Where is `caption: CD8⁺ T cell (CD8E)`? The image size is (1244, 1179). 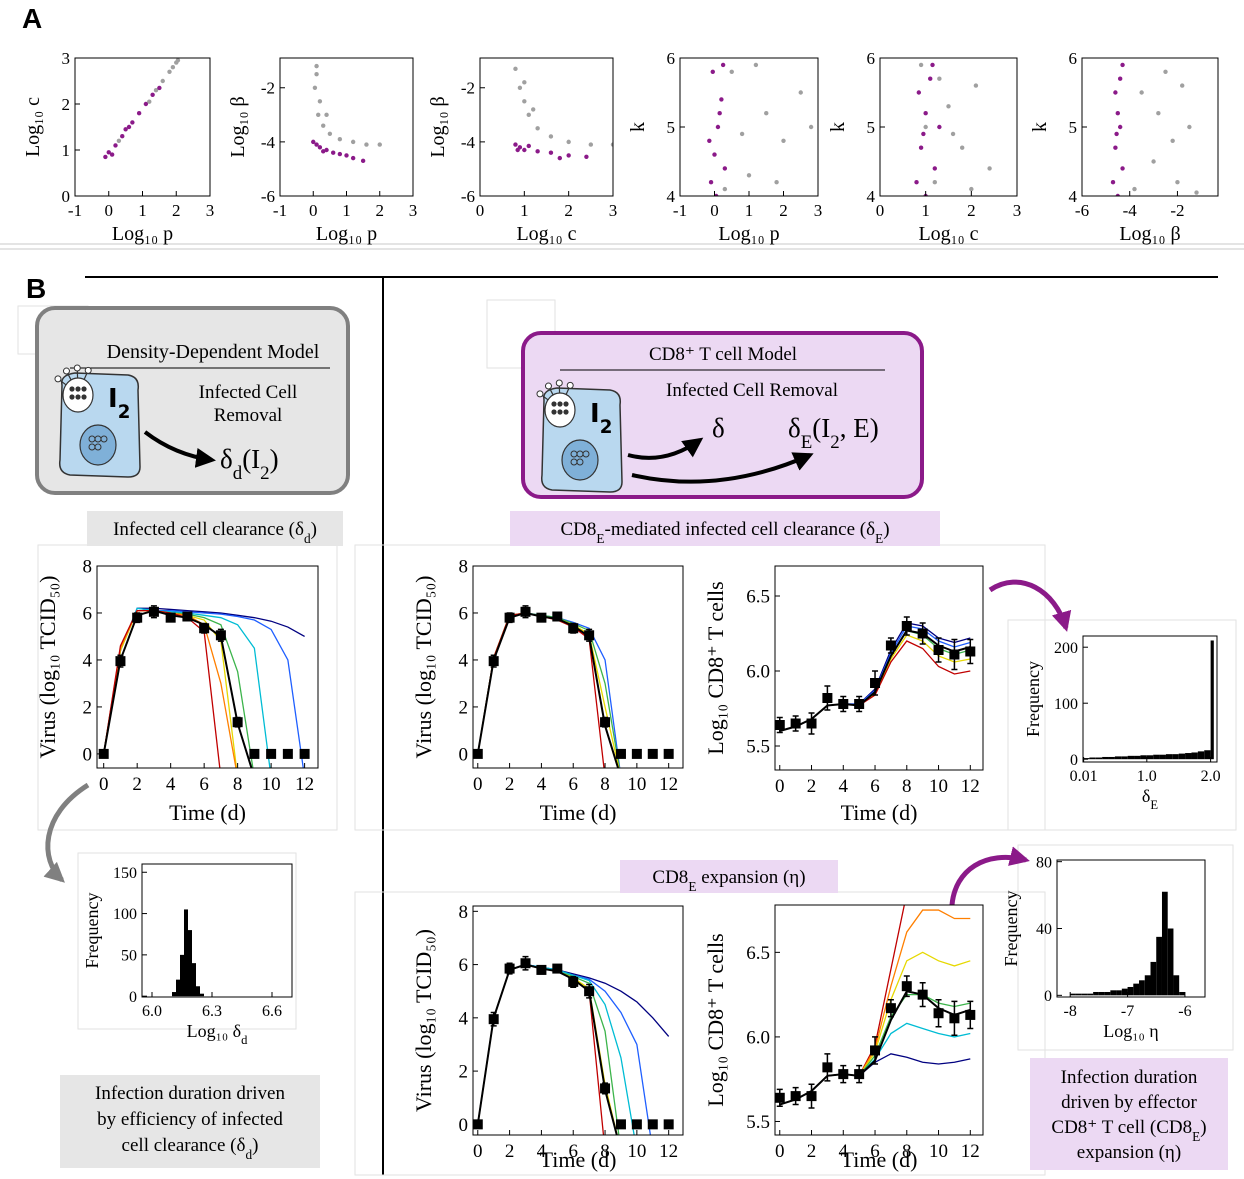
caption: CD8⁺ T cell (CD8E) is located at coordinates (1128, 1130).